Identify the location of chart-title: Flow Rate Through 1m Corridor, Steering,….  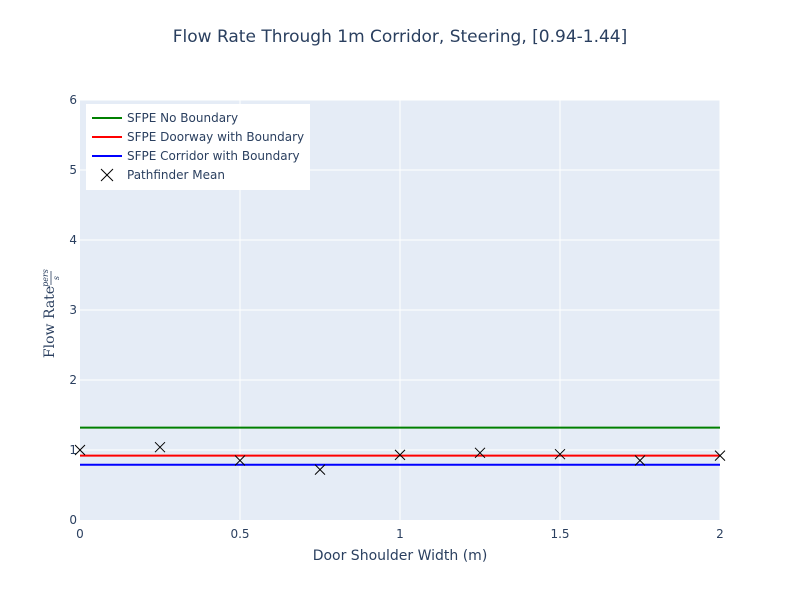
(400, 37).